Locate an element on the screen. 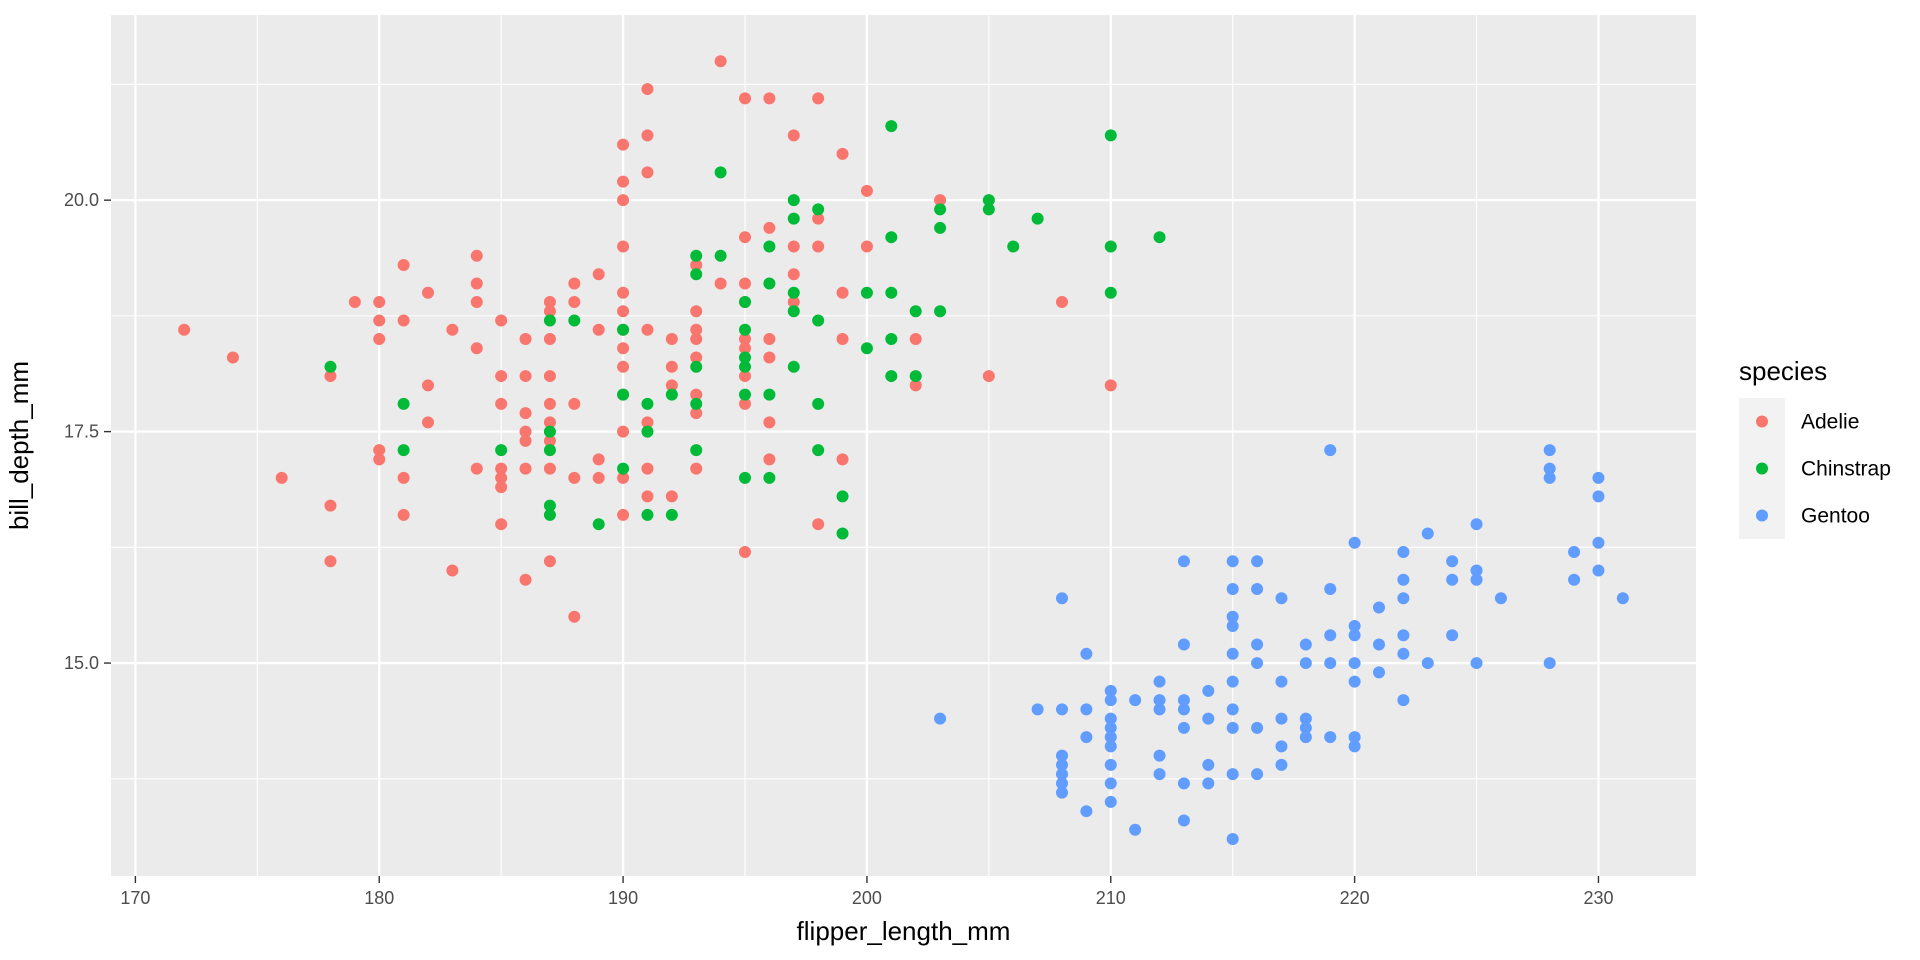 This screenshot has width=1920, height=960. legend-item-gentoo: Gentoo is located at coordinates (1813, 516).